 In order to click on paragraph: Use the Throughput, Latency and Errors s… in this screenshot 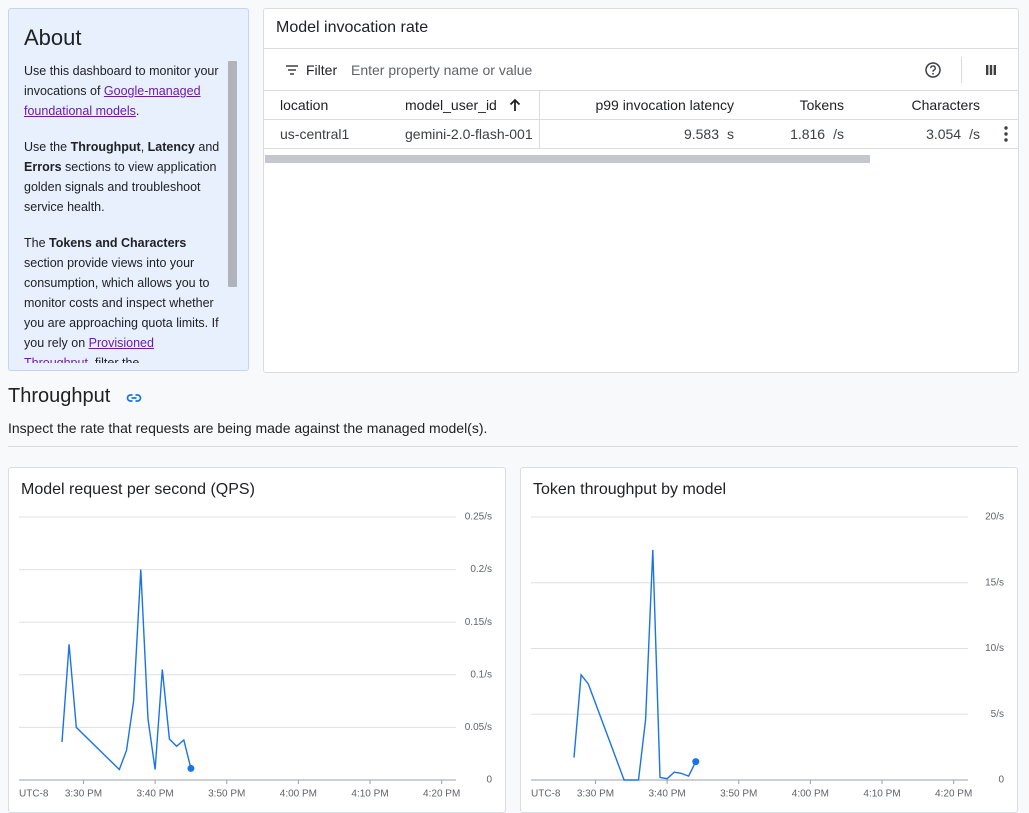, I will do `click(124, 177)`.